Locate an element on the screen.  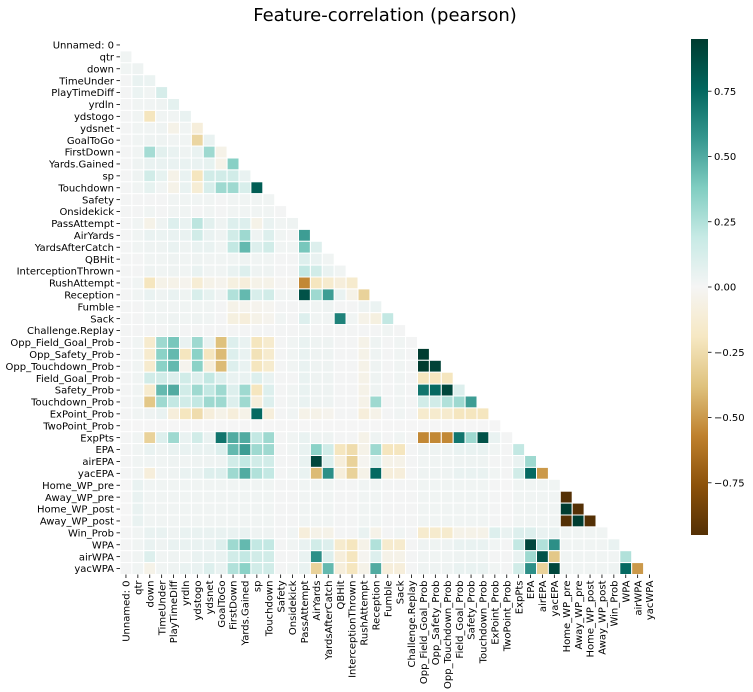
y-tick-label: FirstDown is located at coordinates (89, 153).